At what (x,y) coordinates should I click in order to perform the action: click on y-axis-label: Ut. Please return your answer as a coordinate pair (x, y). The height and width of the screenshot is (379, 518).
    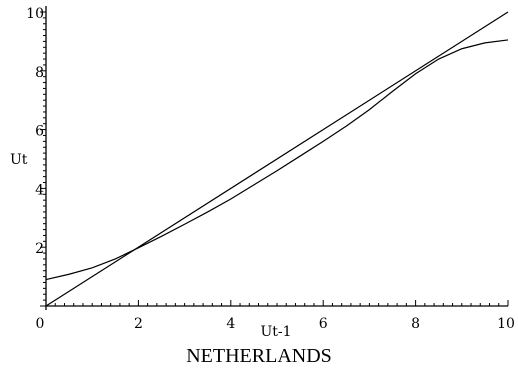
    Looking at the image, I should click on (19, 160).